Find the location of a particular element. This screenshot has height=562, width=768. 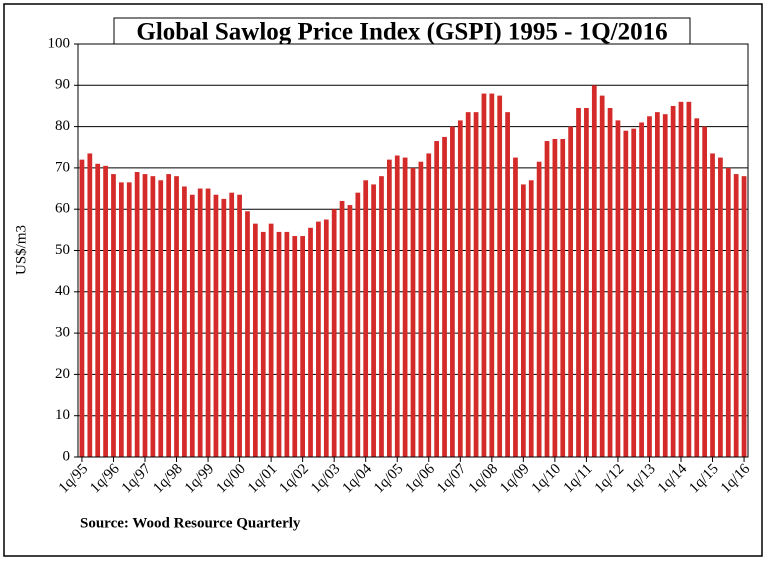

y-tick-label: 10 is located at coordinates (62, 415).